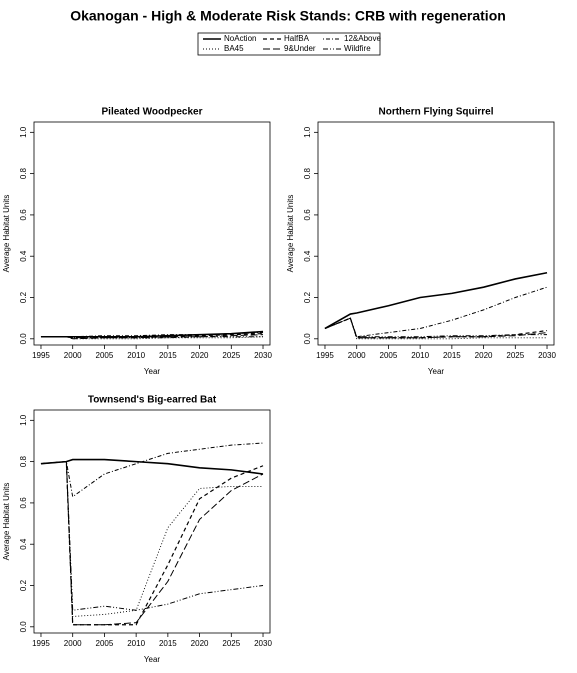 This screenshot has height=673, width=577. What do you see at coordinates (152, 112) in the screenshot?
I see `panel-title: Pileated Woodpecker` at bounding box center [152, 112].